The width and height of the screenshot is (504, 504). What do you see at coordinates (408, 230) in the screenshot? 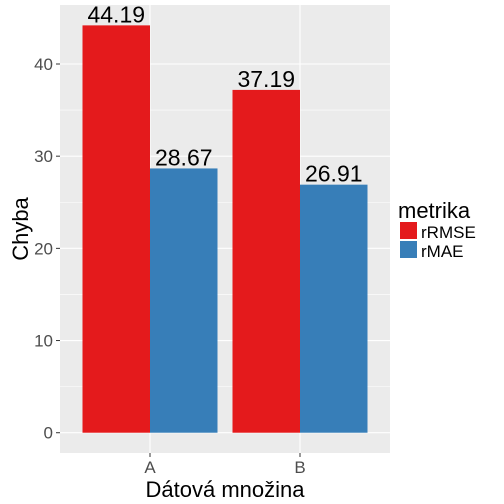
I see `legend-key-rrmse` at bounding box center [408, 230].